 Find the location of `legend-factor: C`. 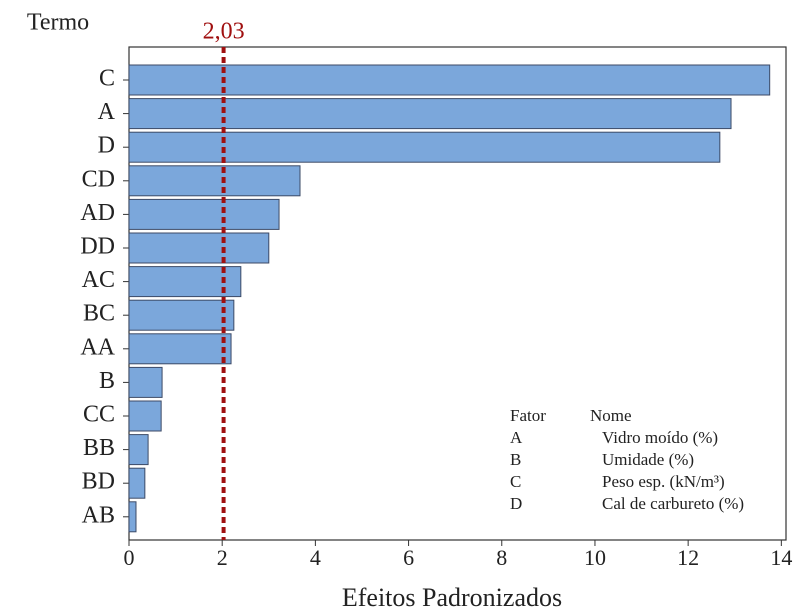

legend-factor: C is located at coordinates (515, 481).